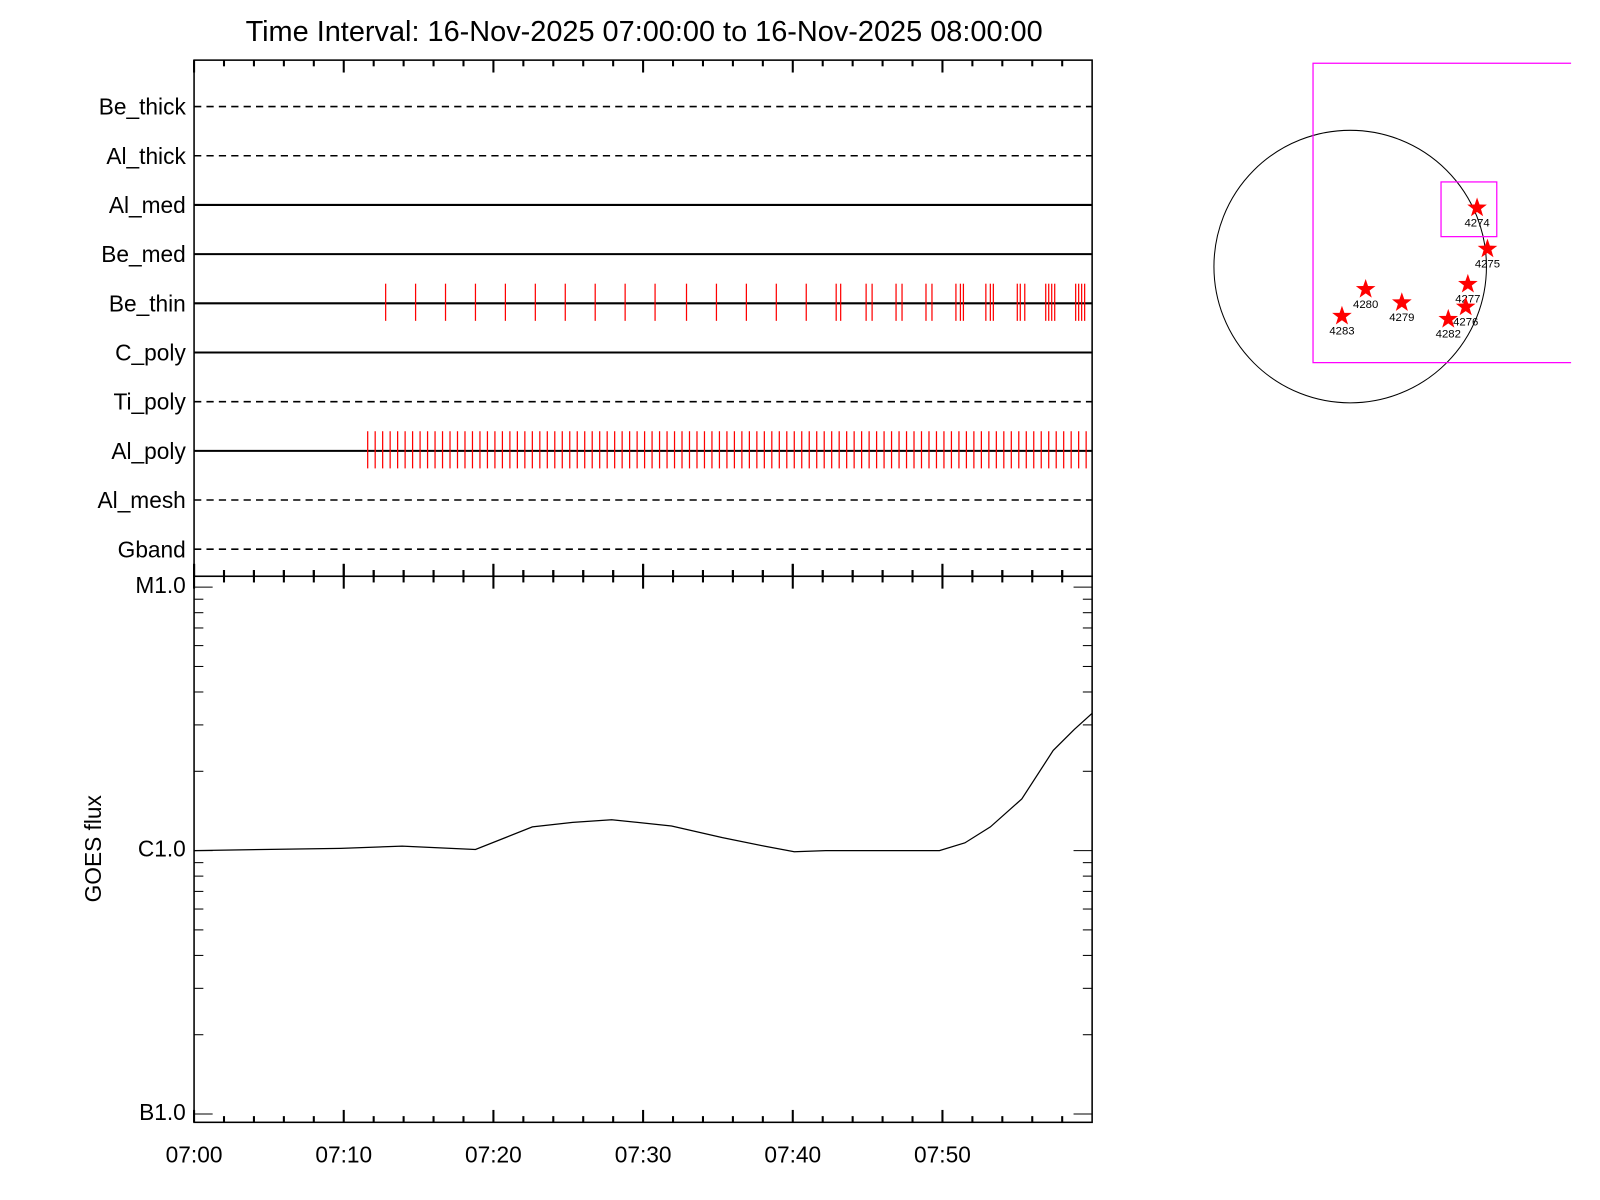  Describe the element at coordinates (1467, 300) in the screenshot. I see `region-label: 4277` at that location.